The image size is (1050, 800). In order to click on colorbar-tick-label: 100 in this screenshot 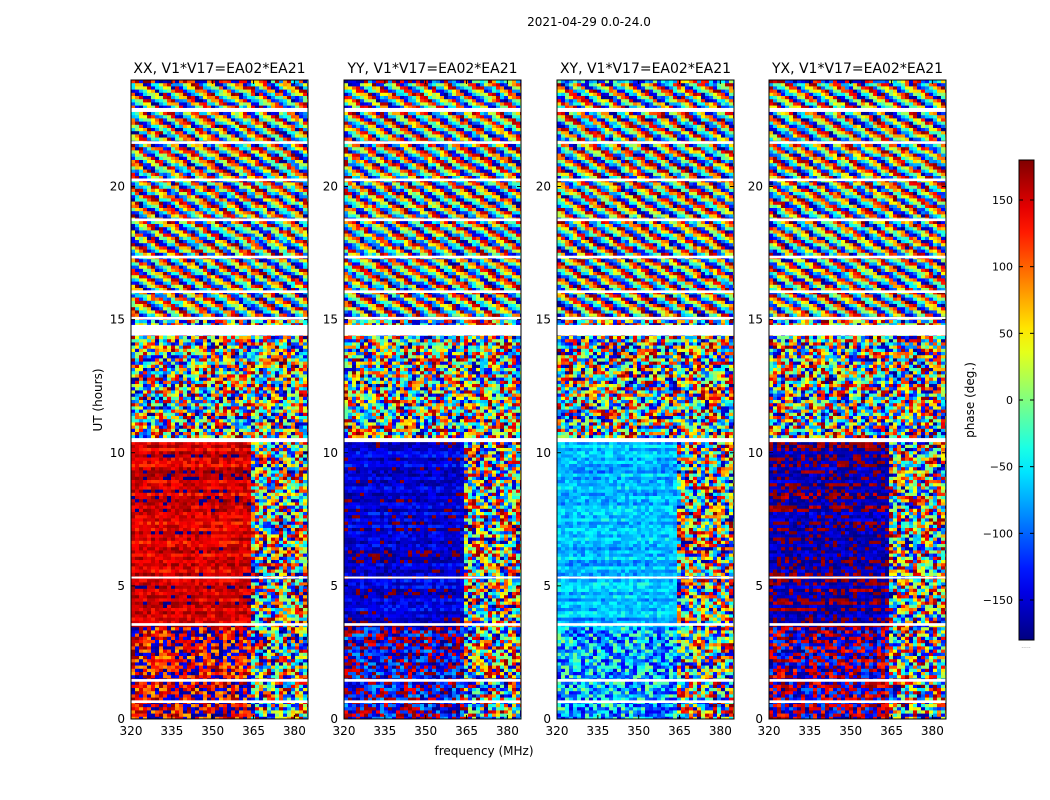, I will do `click(1002, 267)`.